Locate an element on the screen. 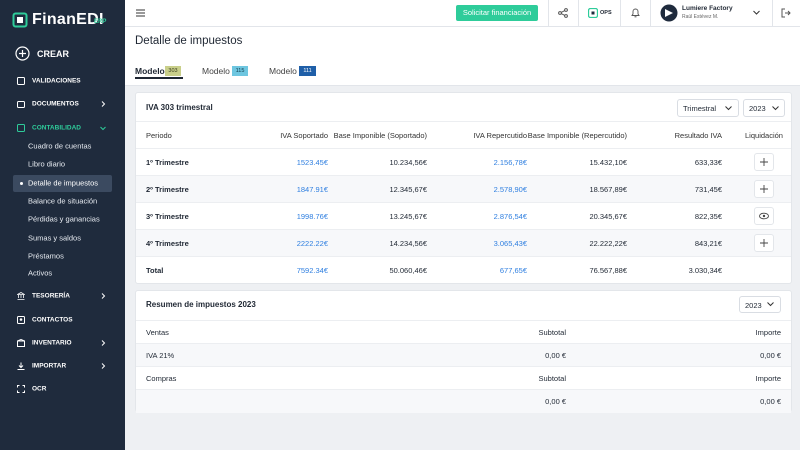 The width and height of the screenshot is (800, 450). avatar is located at coordinates (669, 13).